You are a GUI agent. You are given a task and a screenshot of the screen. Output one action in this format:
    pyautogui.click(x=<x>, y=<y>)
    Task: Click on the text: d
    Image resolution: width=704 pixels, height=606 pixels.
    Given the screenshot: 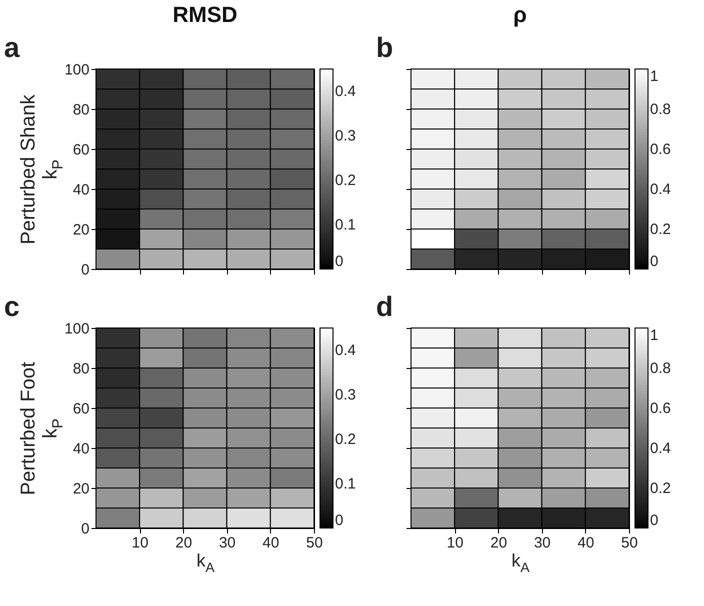 What is the action you would take?
    pyautogui.click(x=385, y=306)
    